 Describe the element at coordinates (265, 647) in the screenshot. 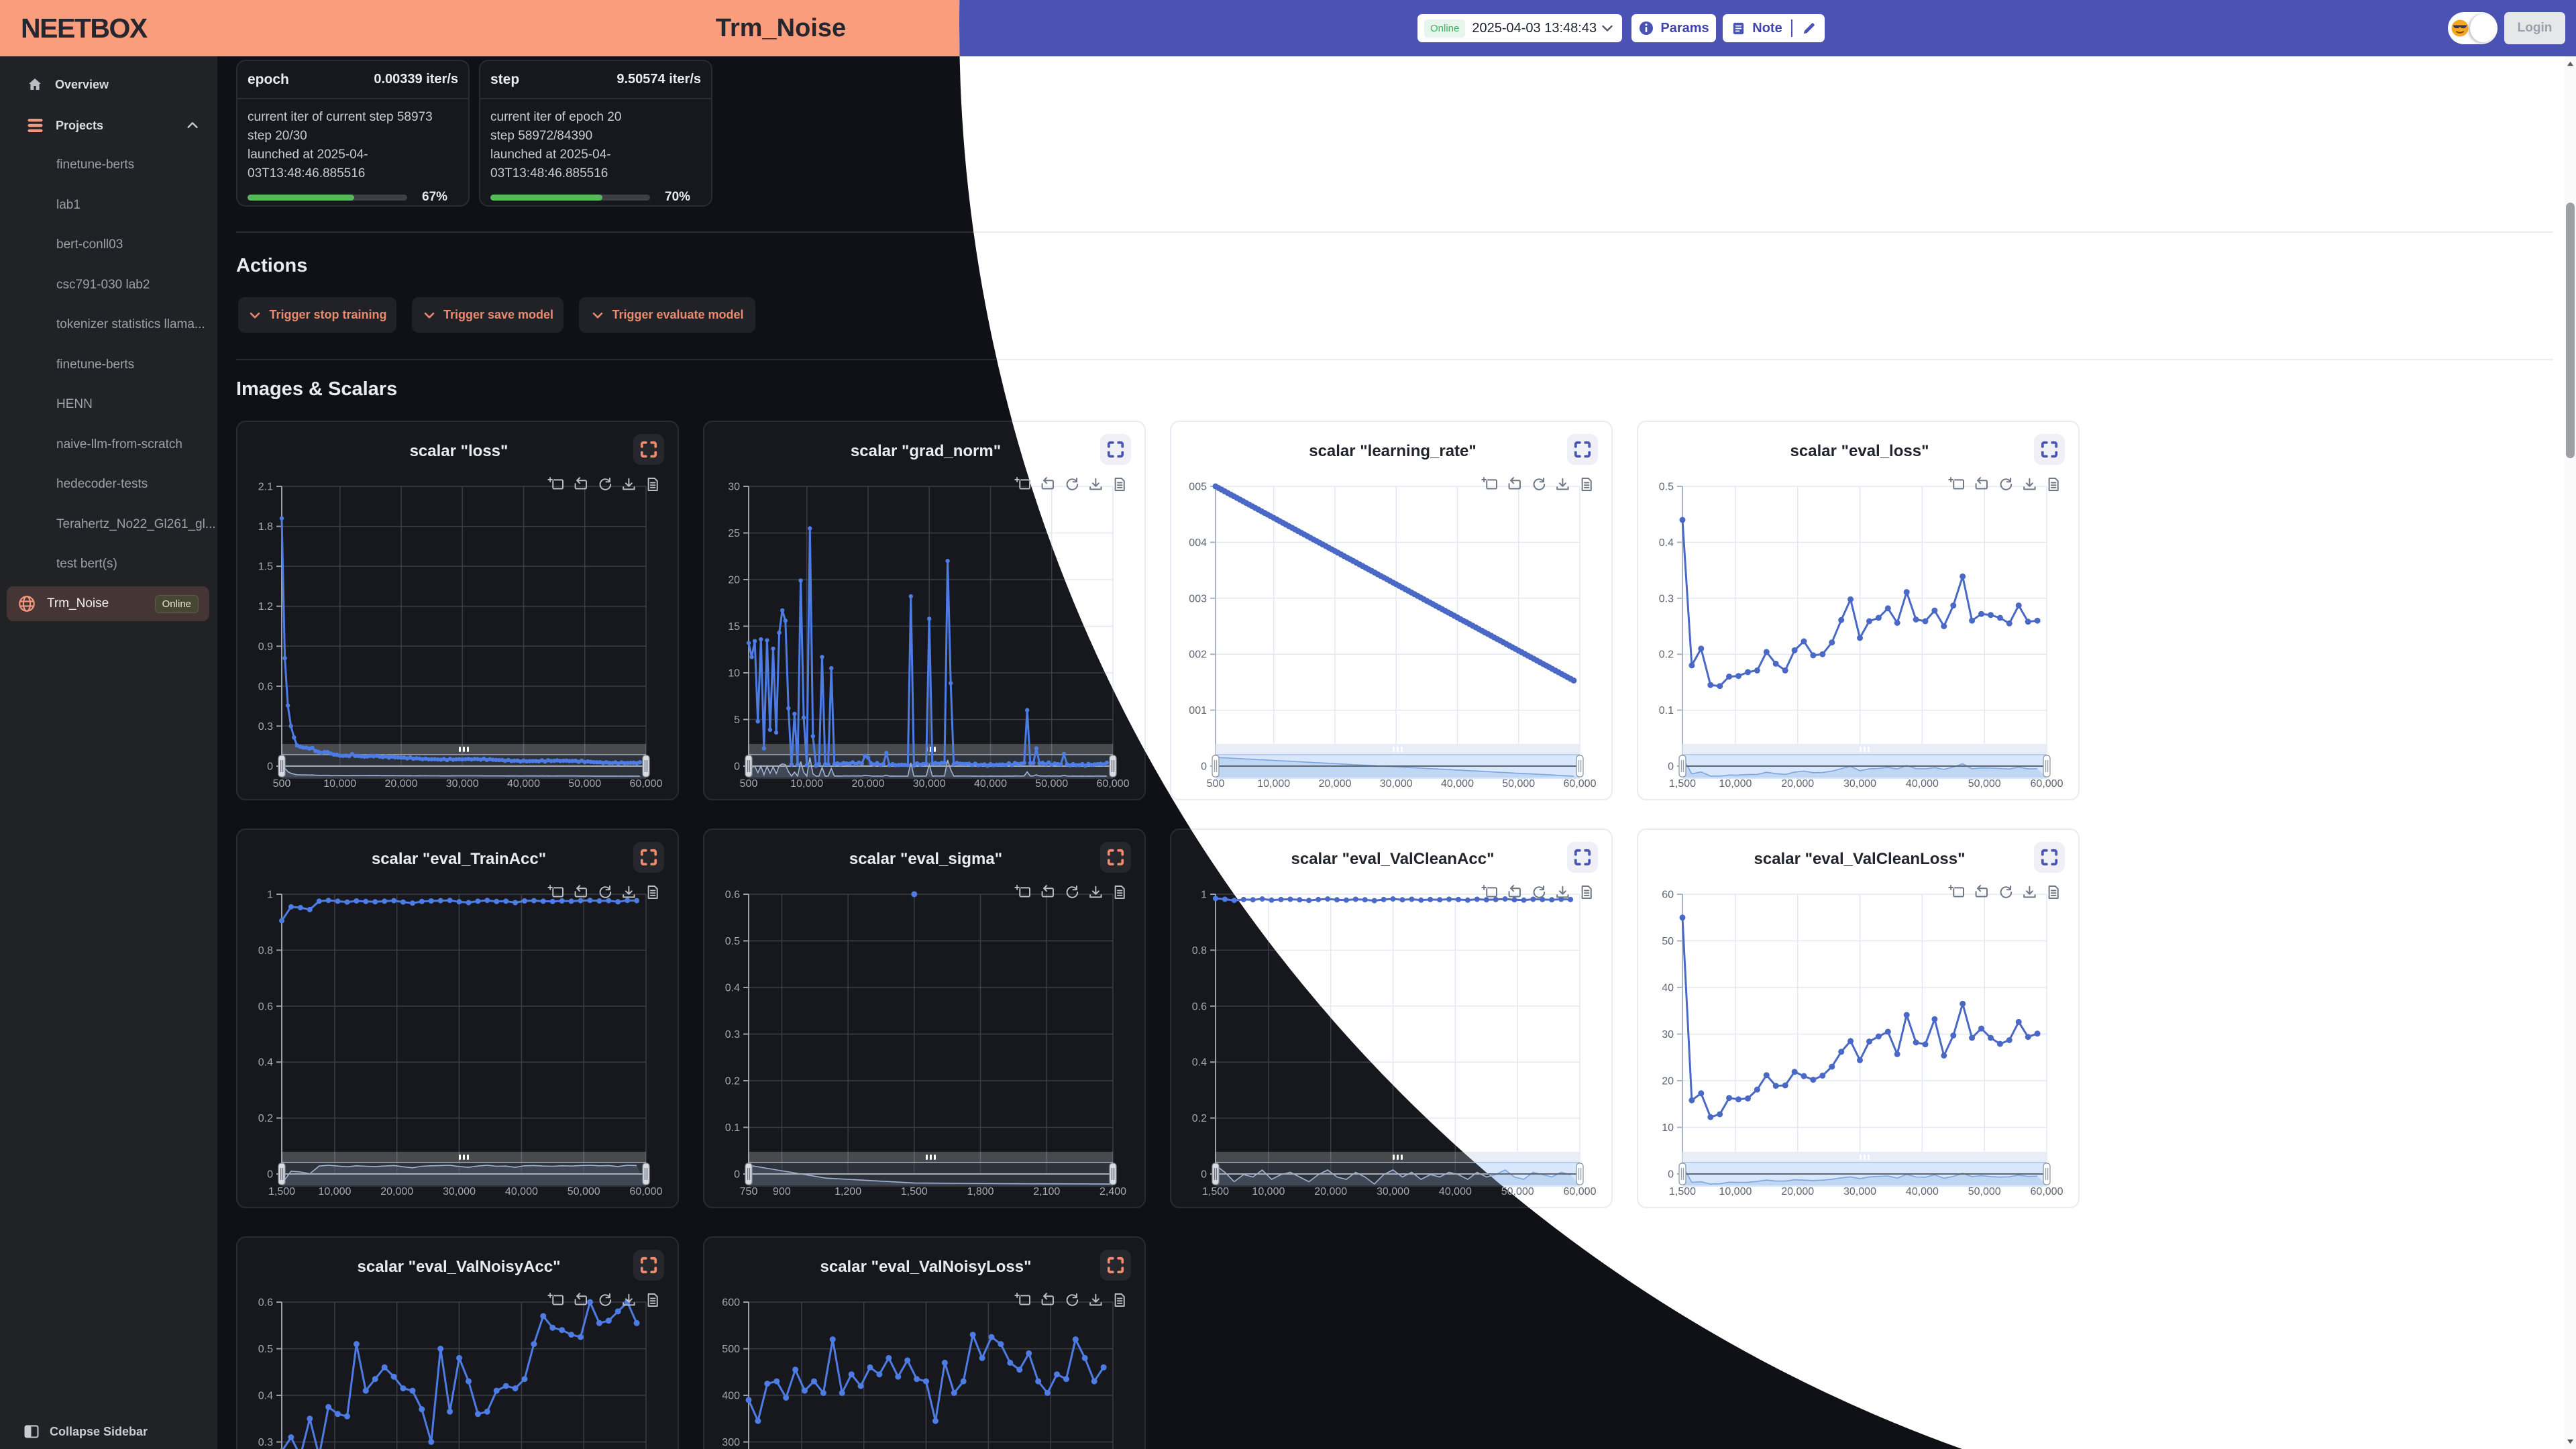

I see `svg-text: 0.9` at that location.